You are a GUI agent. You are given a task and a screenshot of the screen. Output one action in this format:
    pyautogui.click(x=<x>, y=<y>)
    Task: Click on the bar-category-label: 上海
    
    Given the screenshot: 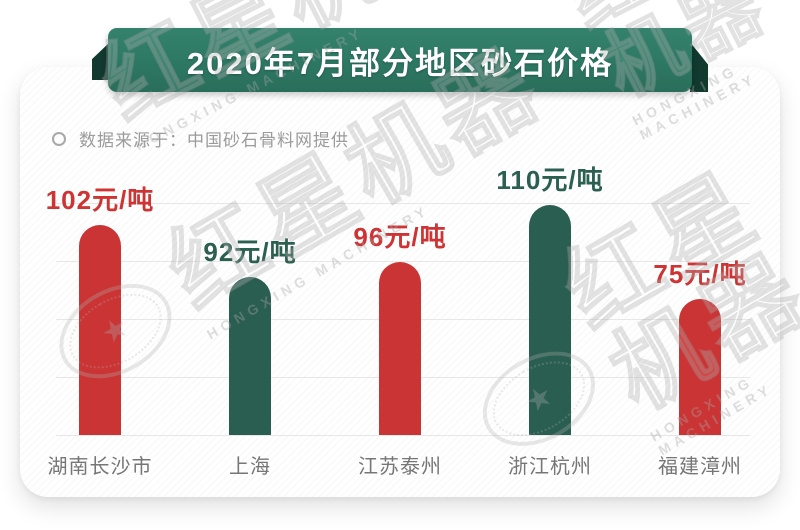 What is the action you would take?
    pyautogui.click(x=250, y=467)
    